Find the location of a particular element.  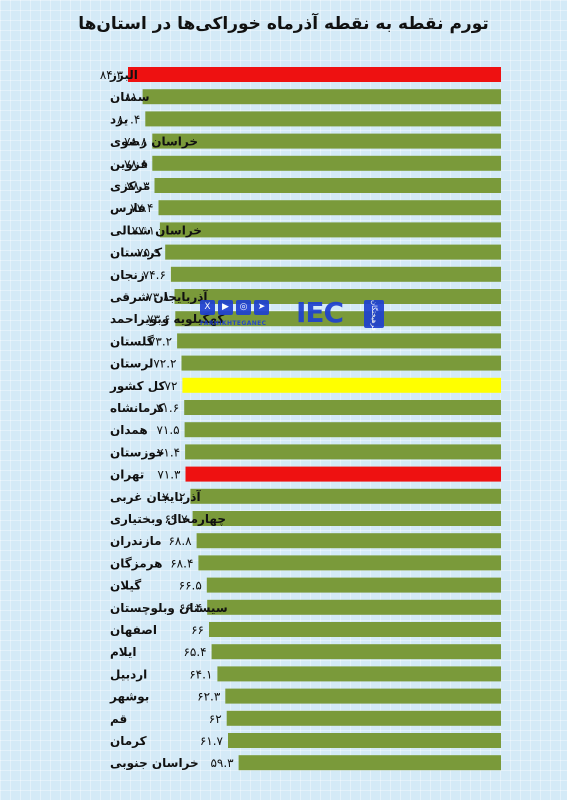

category-label: همدان is located at coordinates (129, 430).